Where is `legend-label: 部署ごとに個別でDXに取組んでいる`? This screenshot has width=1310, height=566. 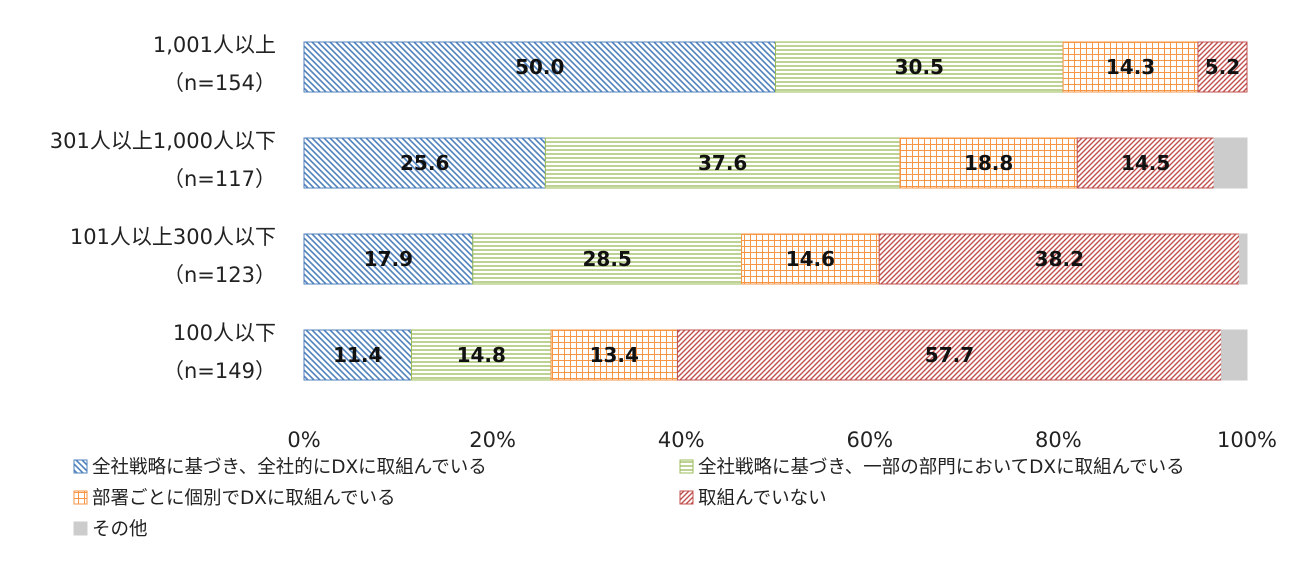
legend-label: 部署ごとに個別でDXに取組んでいる is located at coordinates (244, 498).